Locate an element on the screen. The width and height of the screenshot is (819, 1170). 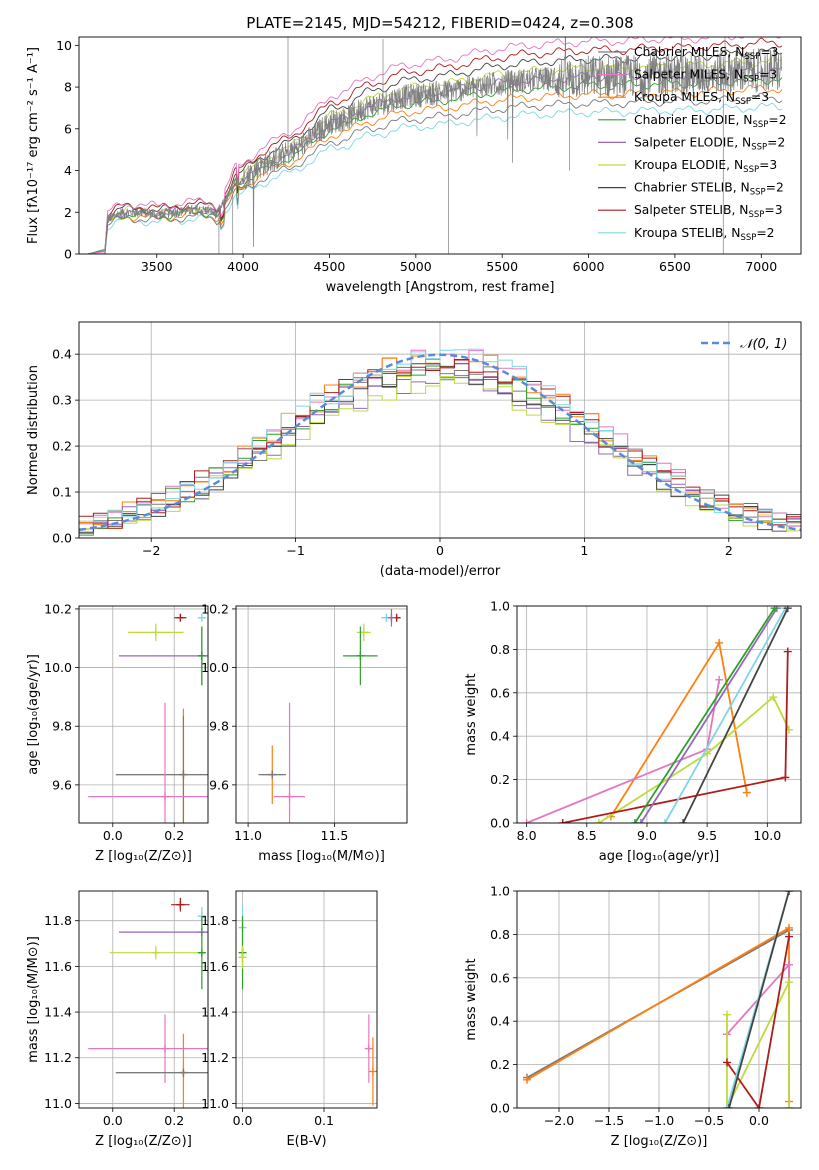
legend-entry: Kroupa MILES, NSSP=3 is located at coordinates (701, 98).